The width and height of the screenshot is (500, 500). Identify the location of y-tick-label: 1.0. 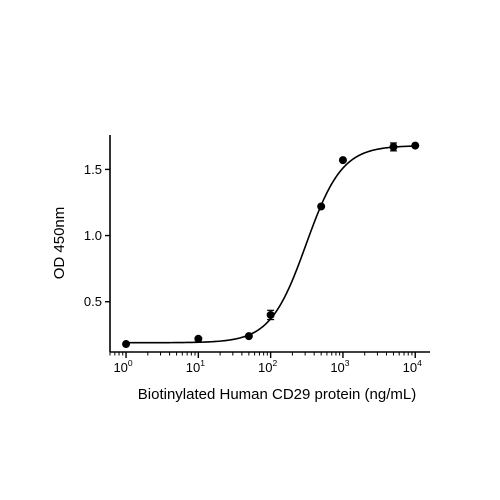
(93, 235).